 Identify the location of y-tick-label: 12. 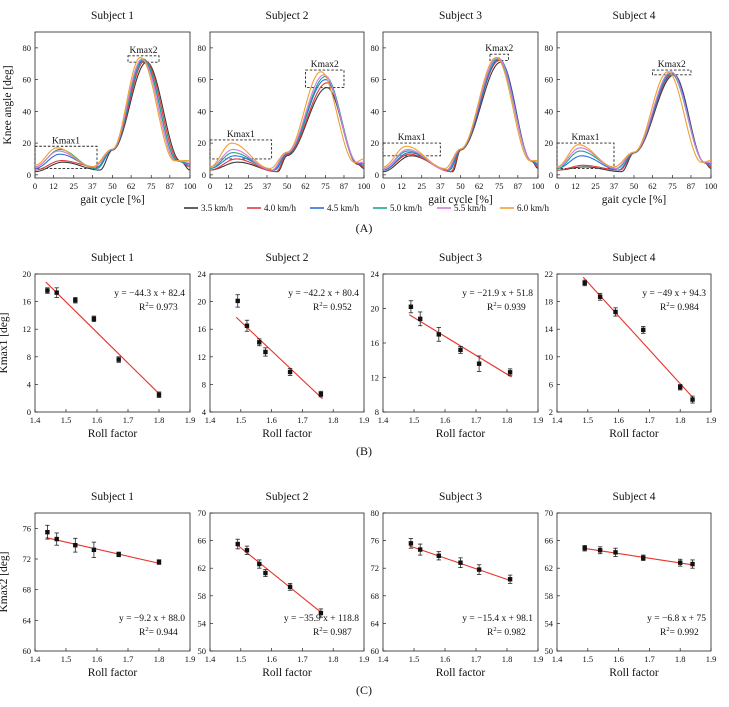
(202, 357).